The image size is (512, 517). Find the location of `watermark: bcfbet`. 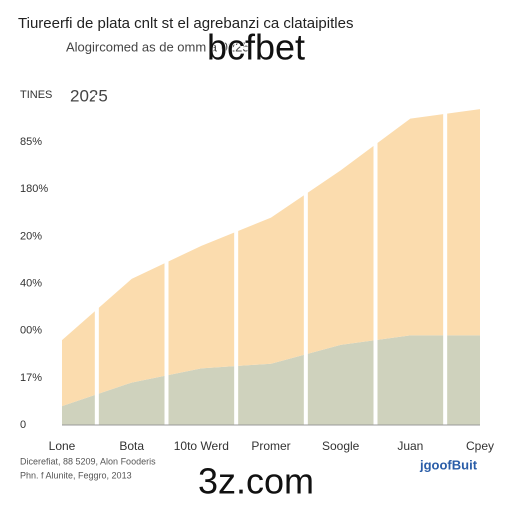

watermark: bcfbet is located at coordinates (256, 47).